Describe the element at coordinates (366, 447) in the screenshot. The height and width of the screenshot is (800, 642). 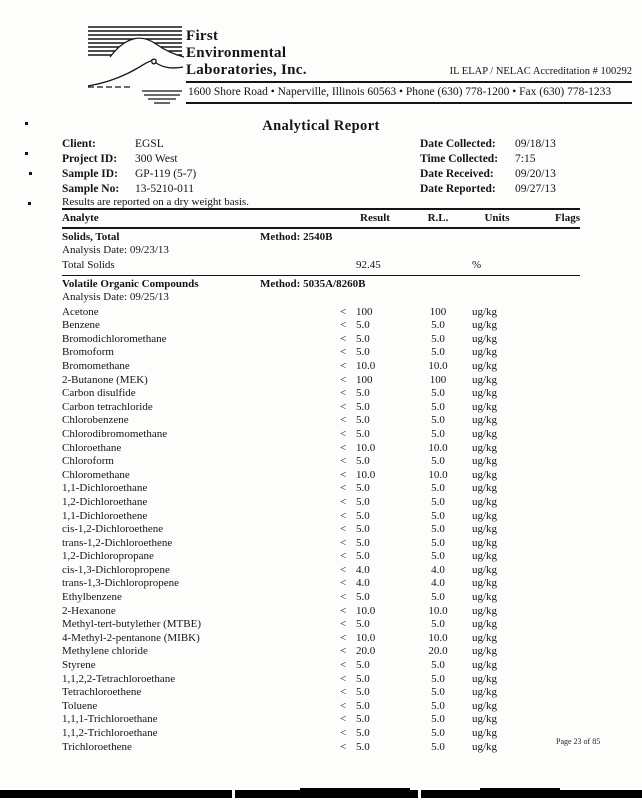
I see `result-value: 10.0` at that location.